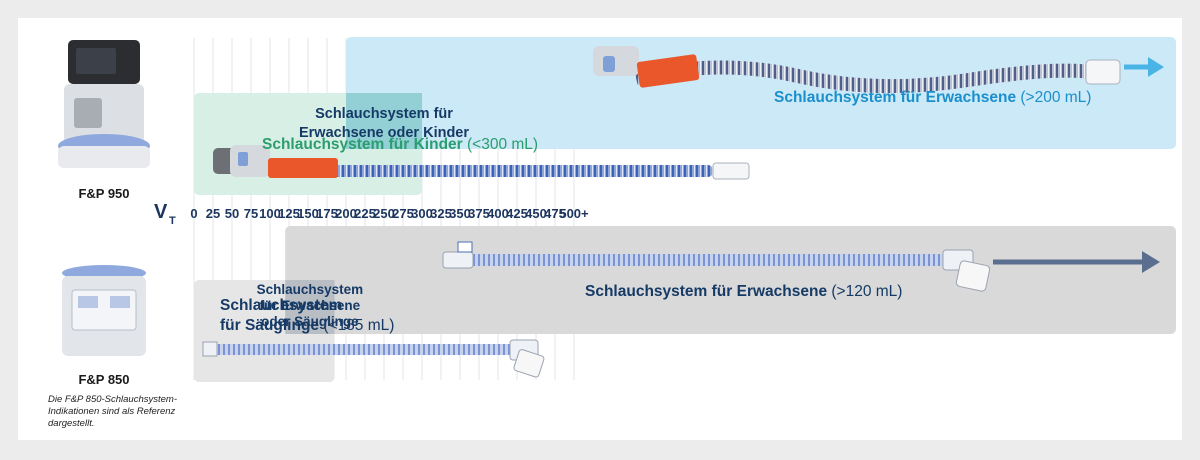 This screenshot has width=1200, height=460. I want to click on footnote-line-2: Indikationen sind als Referenz, so click(112, 411).